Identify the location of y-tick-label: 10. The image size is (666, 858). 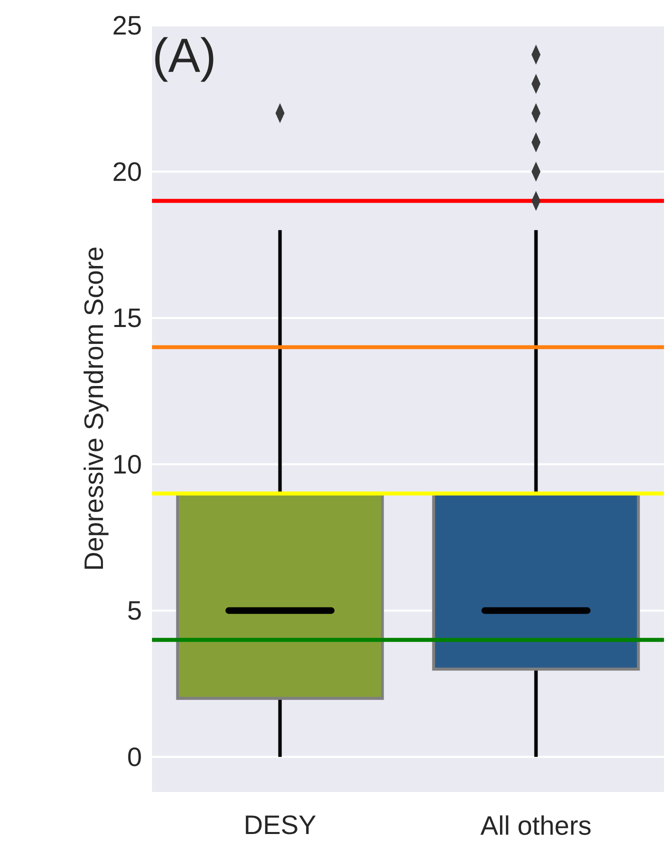
(127, 464).